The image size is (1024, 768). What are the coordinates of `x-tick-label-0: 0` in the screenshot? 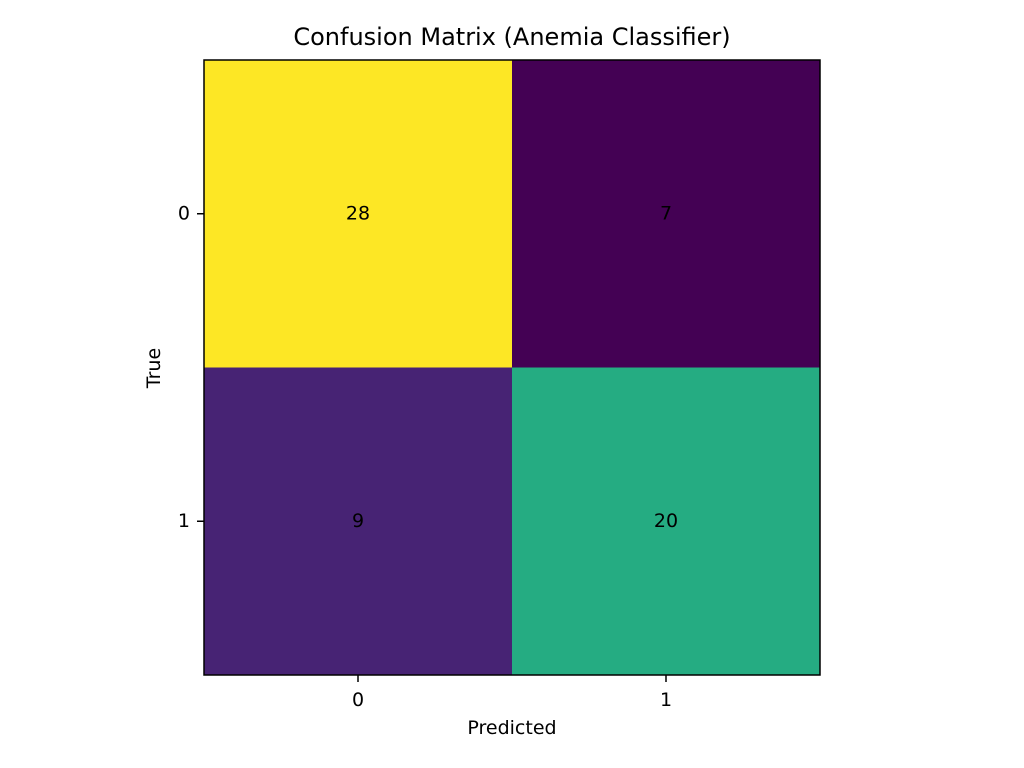 It's located at (358, 700).